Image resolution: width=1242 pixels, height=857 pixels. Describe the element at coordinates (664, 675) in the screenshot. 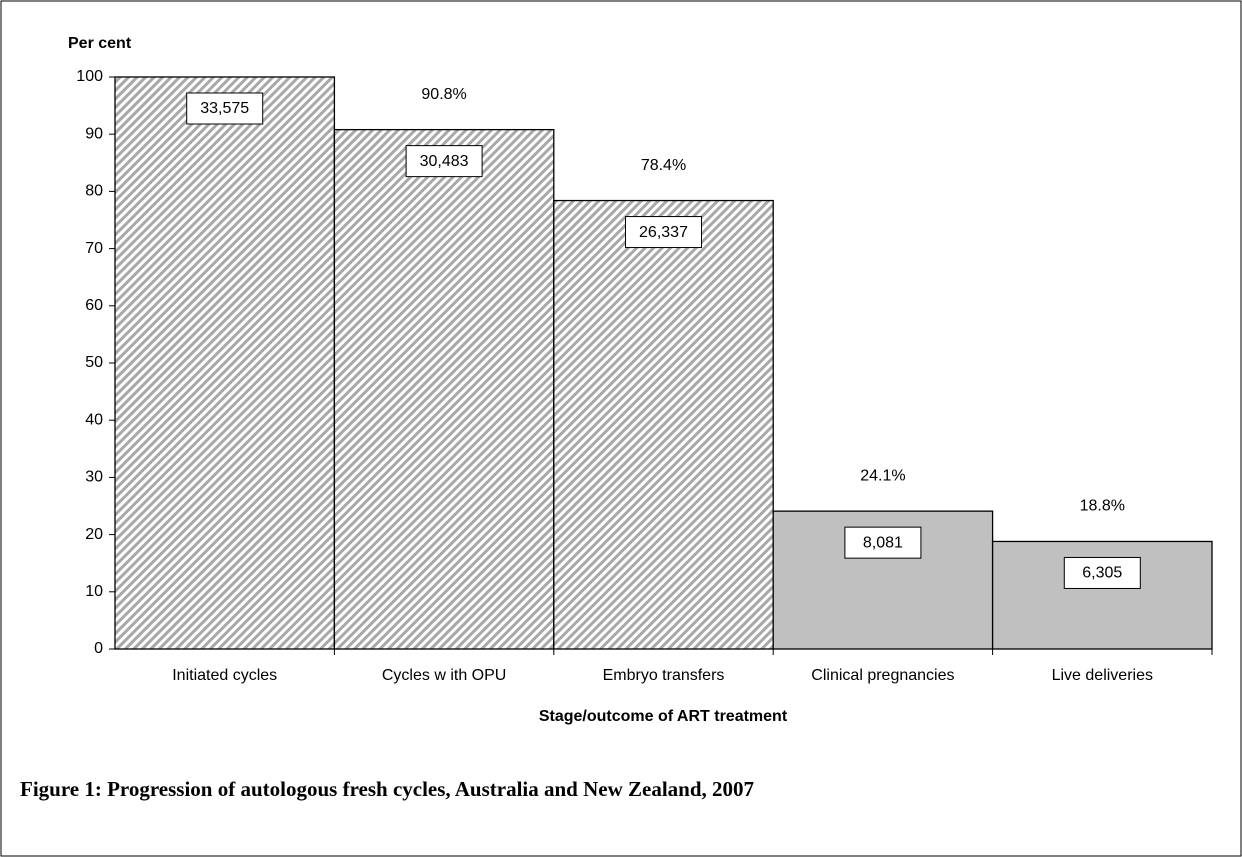

I see `x-tick-label: Embryo transfers` at that location.